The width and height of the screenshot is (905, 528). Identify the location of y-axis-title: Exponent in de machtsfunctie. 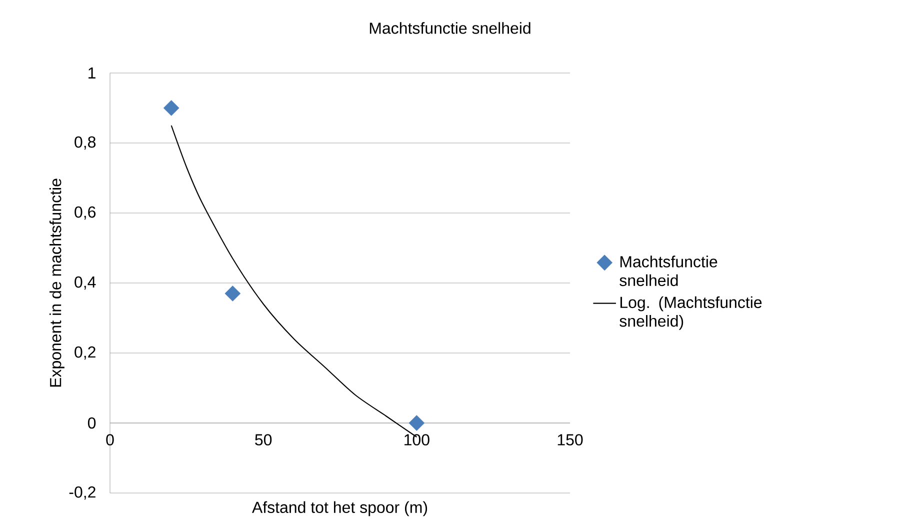
(56, 282).